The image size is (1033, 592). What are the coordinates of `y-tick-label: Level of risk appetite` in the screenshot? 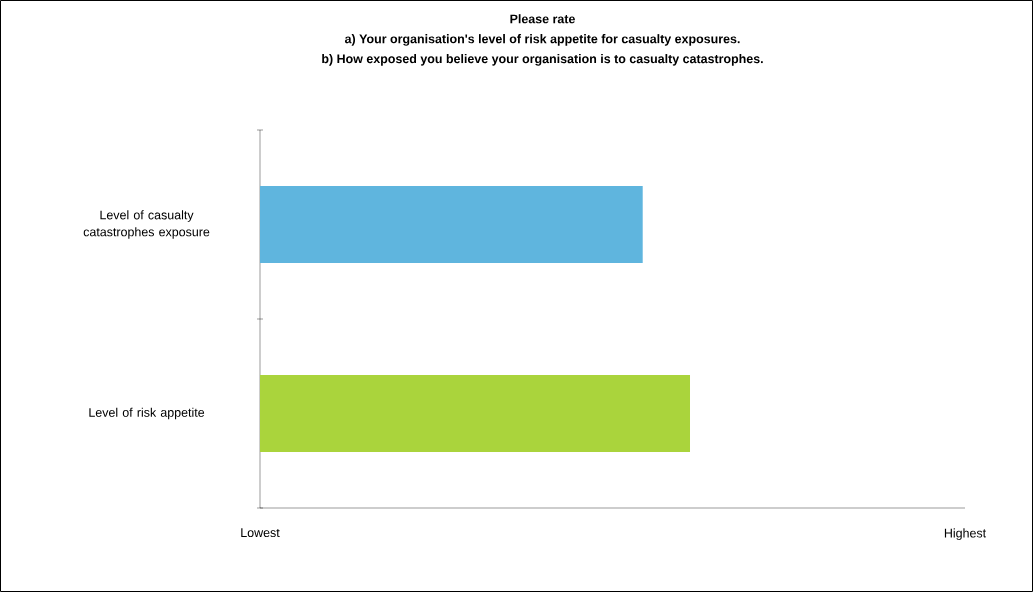 It's located at (147, 413).